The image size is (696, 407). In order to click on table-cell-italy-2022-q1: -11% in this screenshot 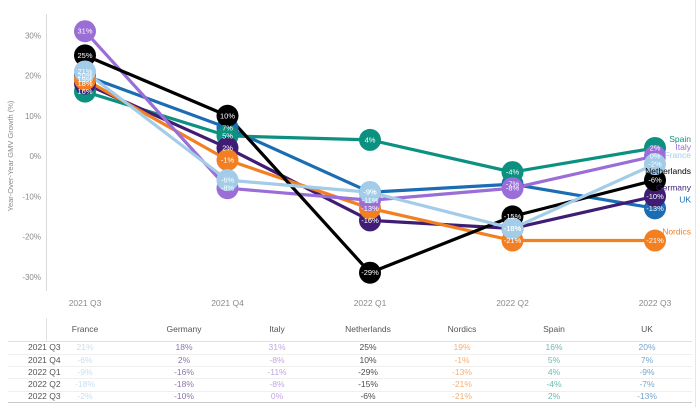, I will do `click(277, 372)`.